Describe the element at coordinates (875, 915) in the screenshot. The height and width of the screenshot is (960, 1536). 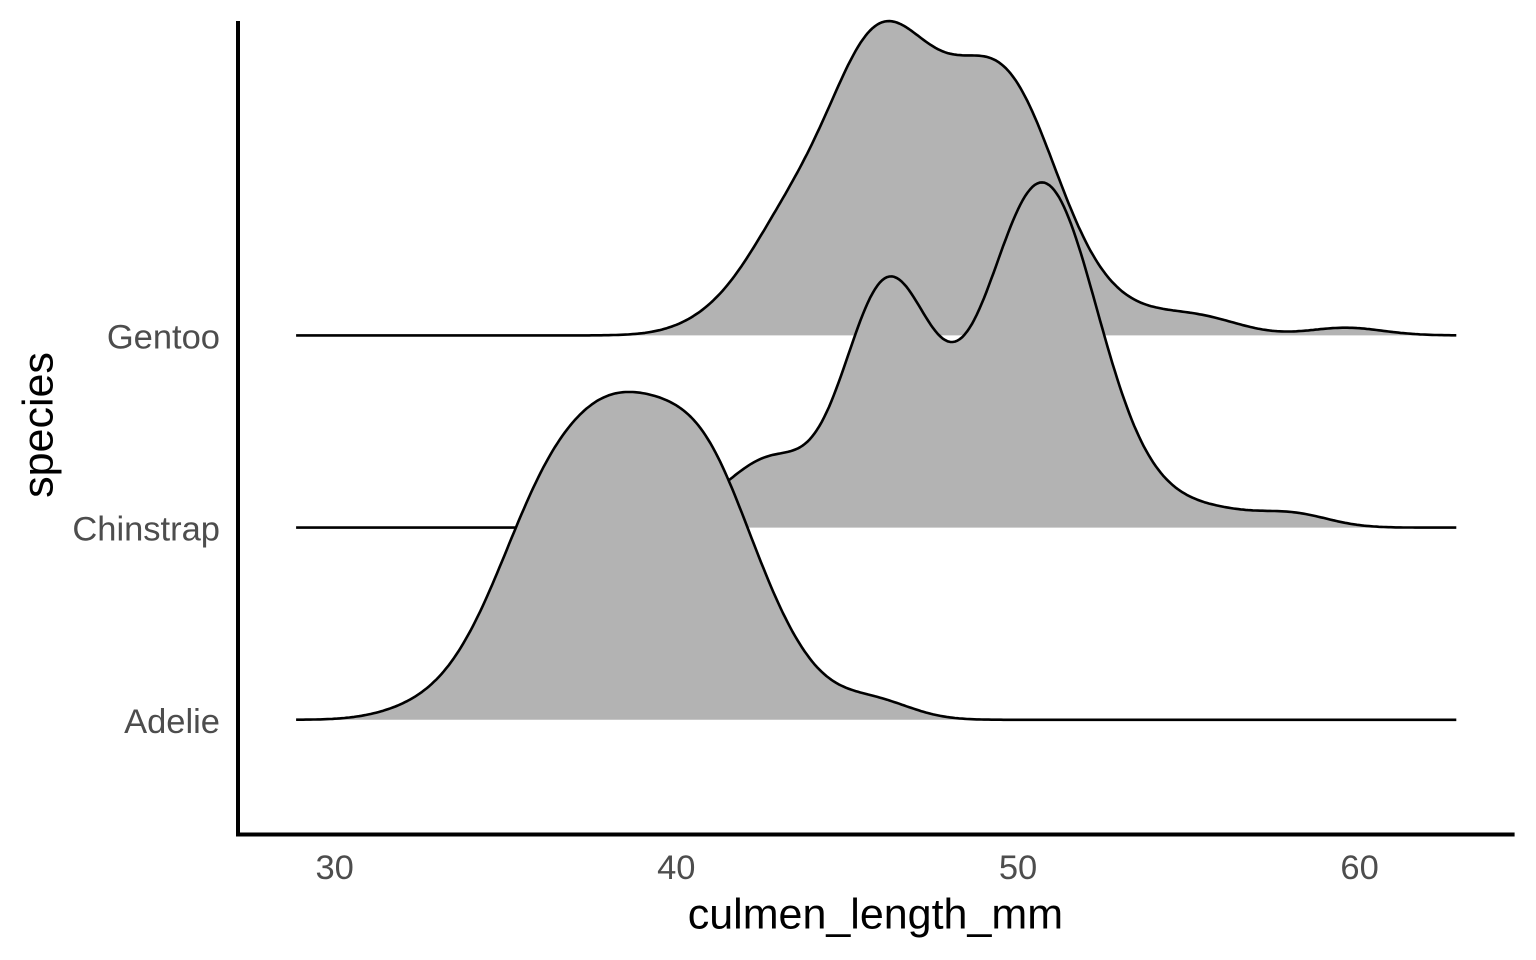
I see `svg-text: culmen_length_mm` at that location.